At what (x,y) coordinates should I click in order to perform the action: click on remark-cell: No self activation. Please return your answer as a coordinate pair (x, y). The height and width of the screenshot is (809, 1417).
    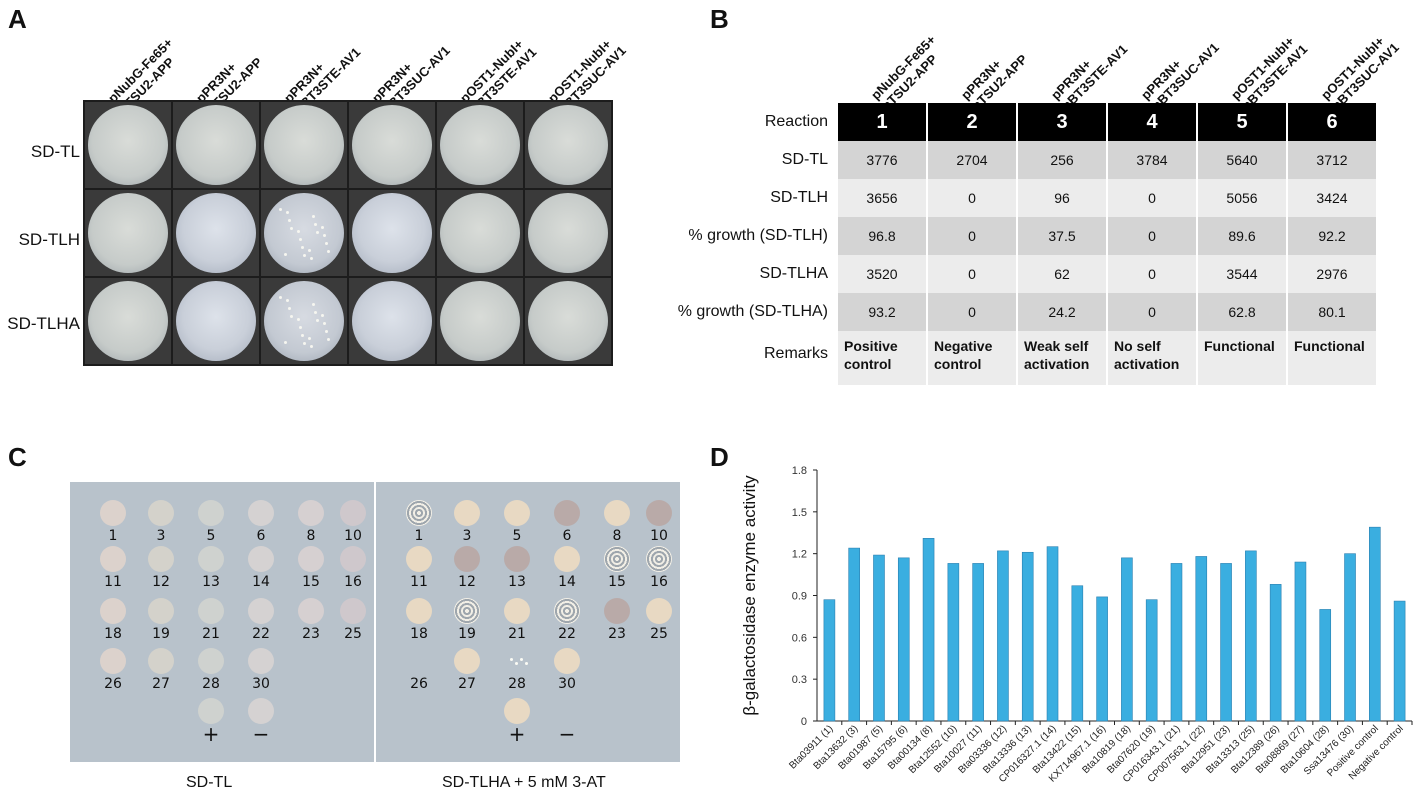
    Looking at the image, I should click on (1152, 358).